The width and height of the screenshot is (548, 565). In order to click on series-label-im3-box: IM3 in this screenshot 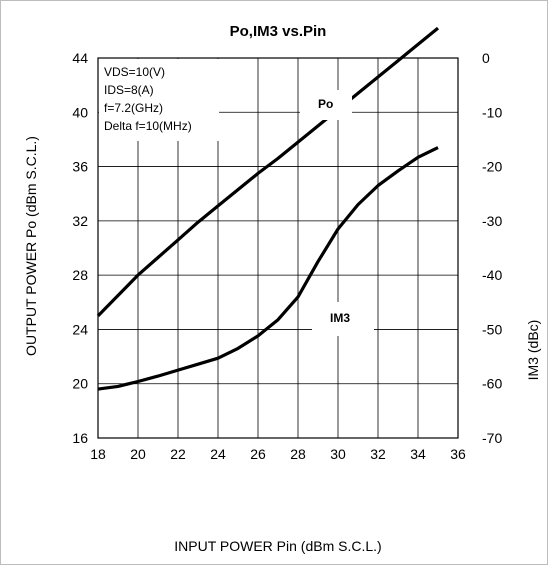, I will do `click(343, 319)`.